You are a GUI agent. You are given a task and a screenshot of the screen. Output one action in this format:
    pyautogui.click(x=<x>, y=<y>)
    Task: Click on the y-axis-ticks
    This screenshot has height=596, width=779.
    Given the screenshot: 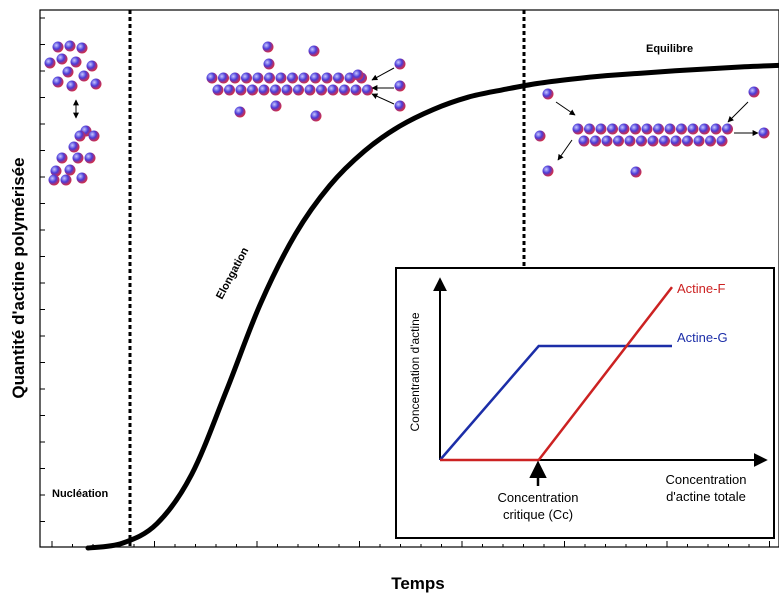 What is the action you would take?
    pyautogui.click(x=42, y=269)
    